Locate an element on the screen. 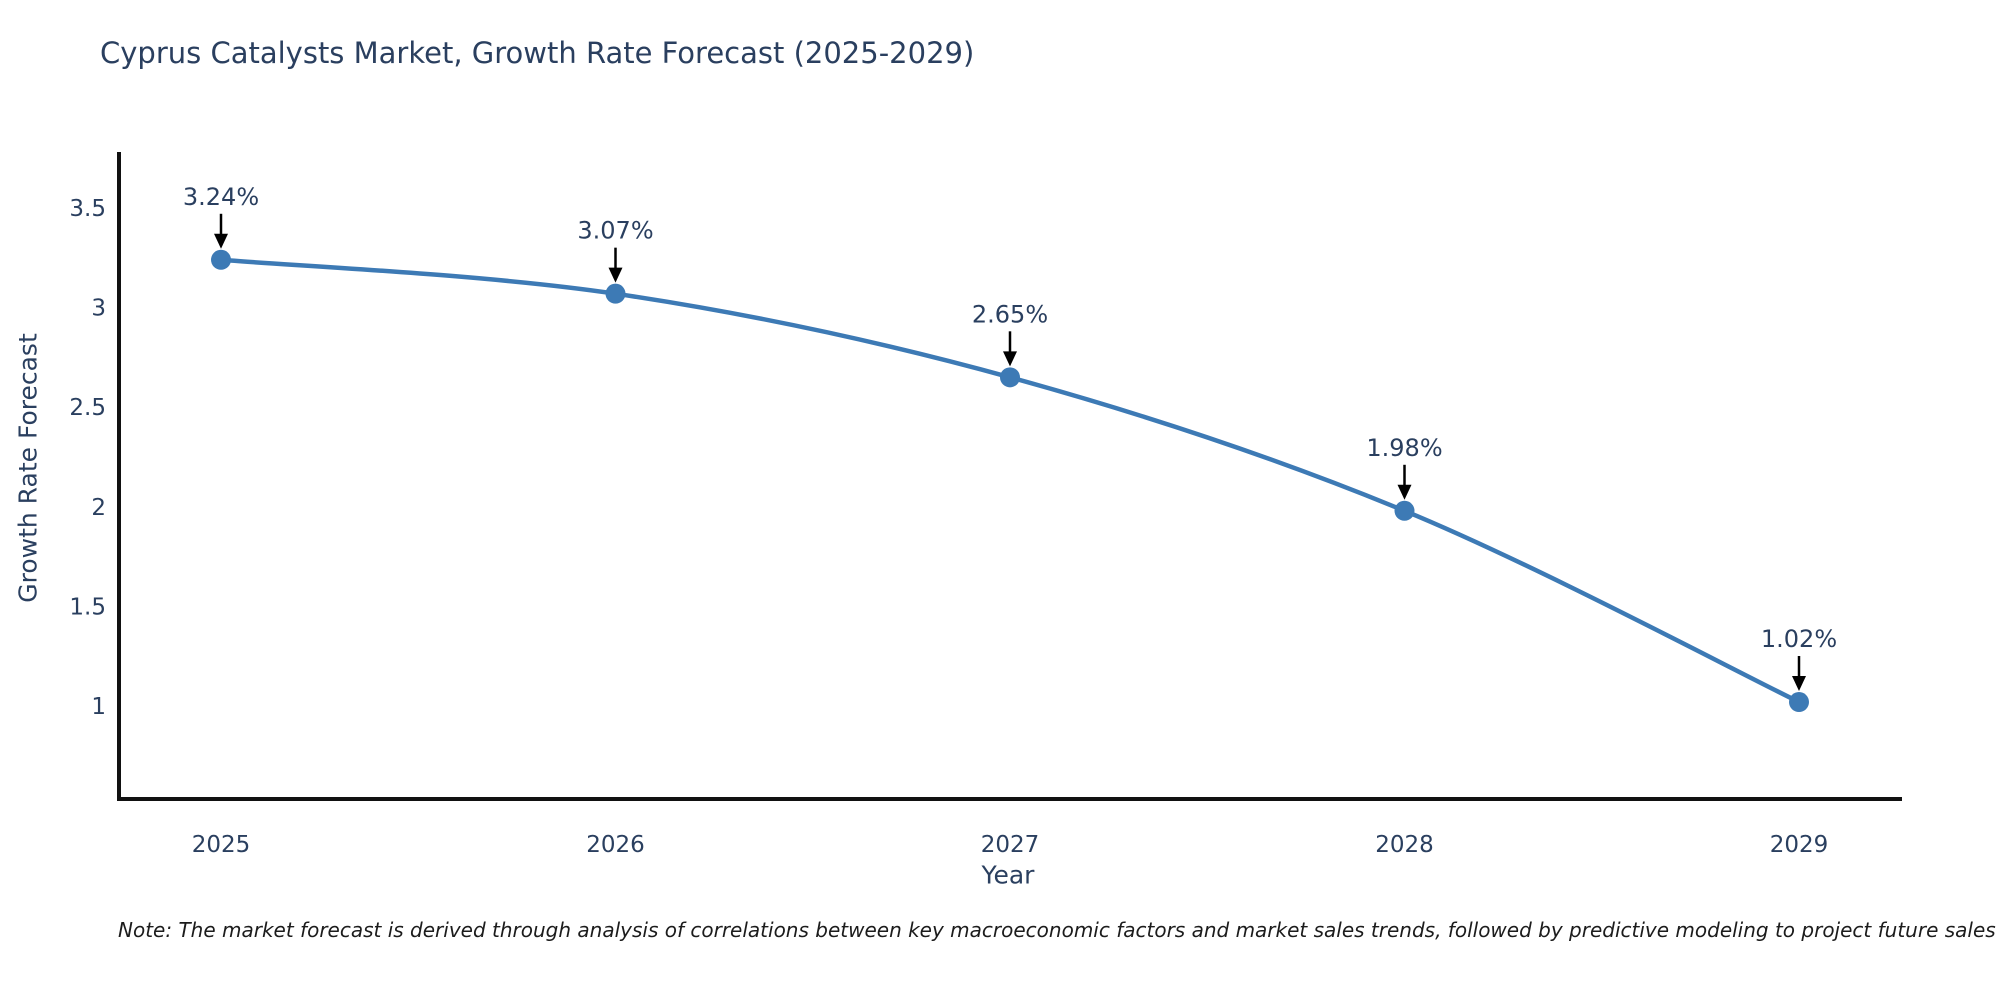  x-tick-label: 2025 is located at coordinates (221, 845).